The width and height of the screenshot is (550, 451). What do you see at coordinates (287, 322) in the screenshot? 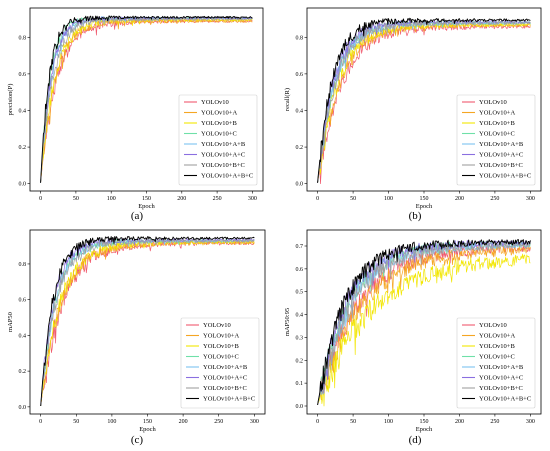
I see `y-axis-label: mAP50:95` at bounding box center [287, 322].